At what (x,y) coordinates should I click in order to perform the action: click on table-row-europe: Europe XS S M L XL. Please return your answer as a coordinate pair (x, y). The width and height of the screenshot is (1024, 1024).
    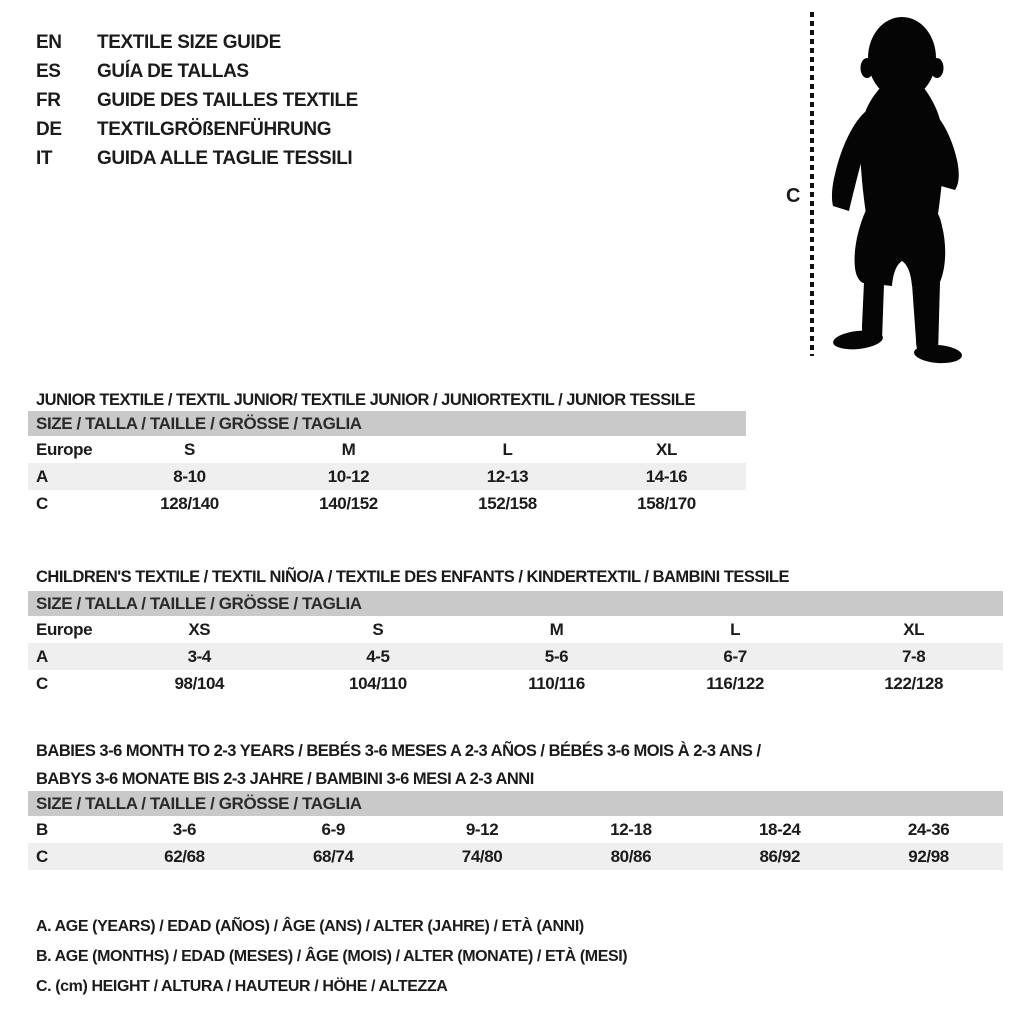
    Looking at the image, I should click on (515, 629).